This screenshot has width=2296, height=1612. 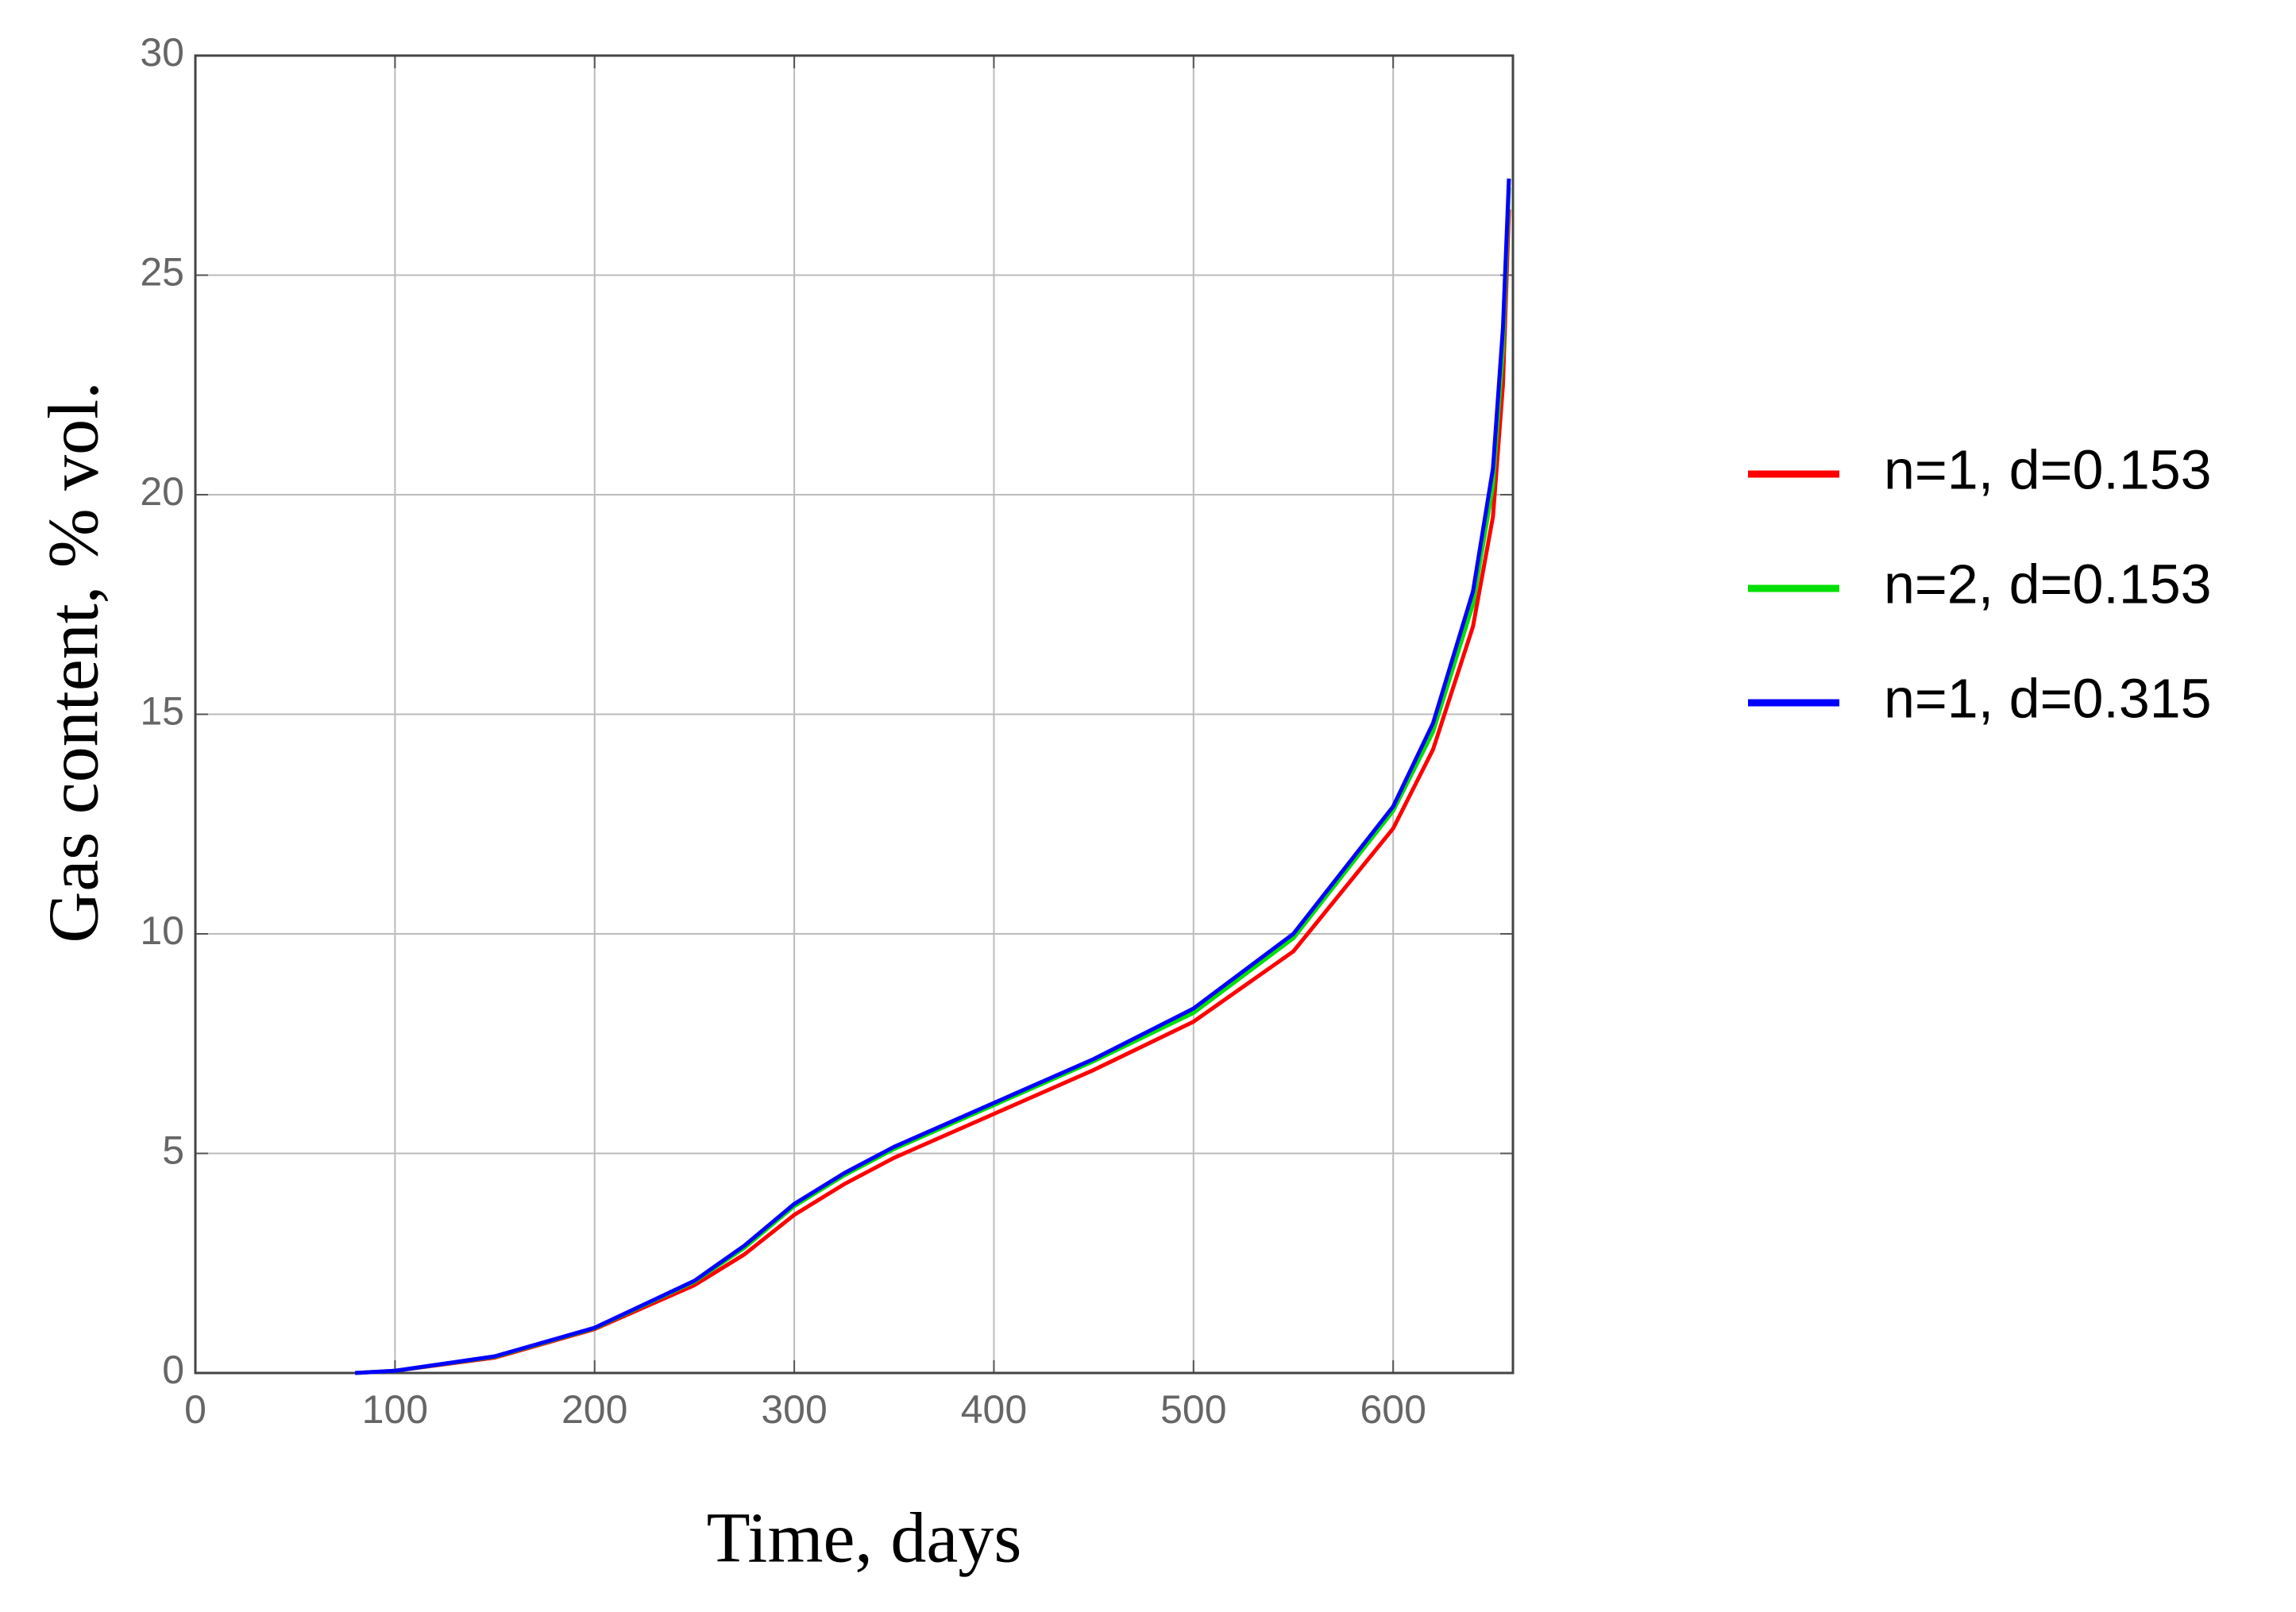 What do you see at coordinates (1393, 1409) in the screenshot?
I see `x-tick-label: 600` at bounding box center [1393, 1409].